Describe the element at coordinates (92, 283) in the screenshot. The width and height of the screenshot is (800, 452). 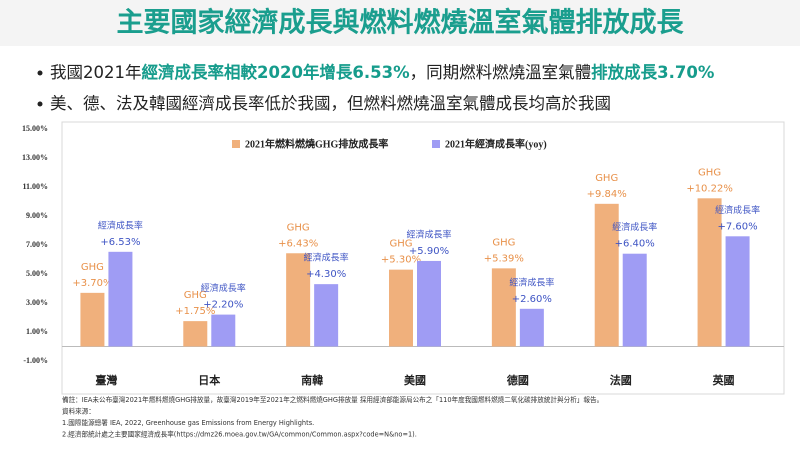
I see `value-label: +3.70%` at that location.